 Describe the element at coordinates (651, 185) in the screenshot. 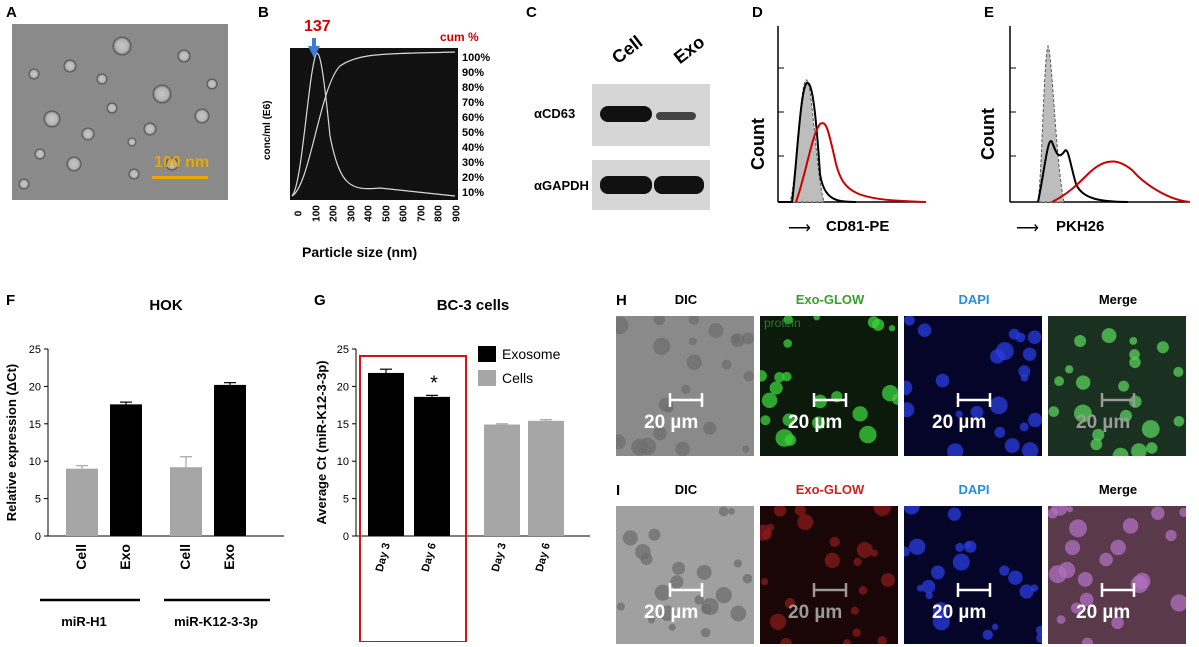

I see `blot-gapdh` at that location.